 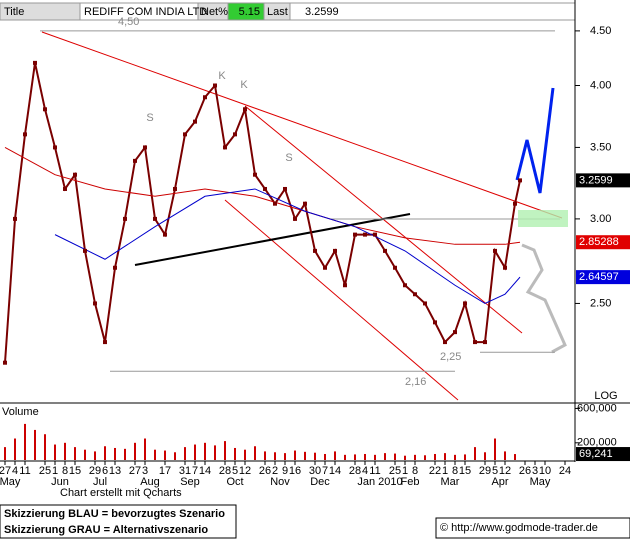 What do you see at coordinates (14, 12) in the screenshot?
I see `header-label: Title` at bounding box center [14, 12].